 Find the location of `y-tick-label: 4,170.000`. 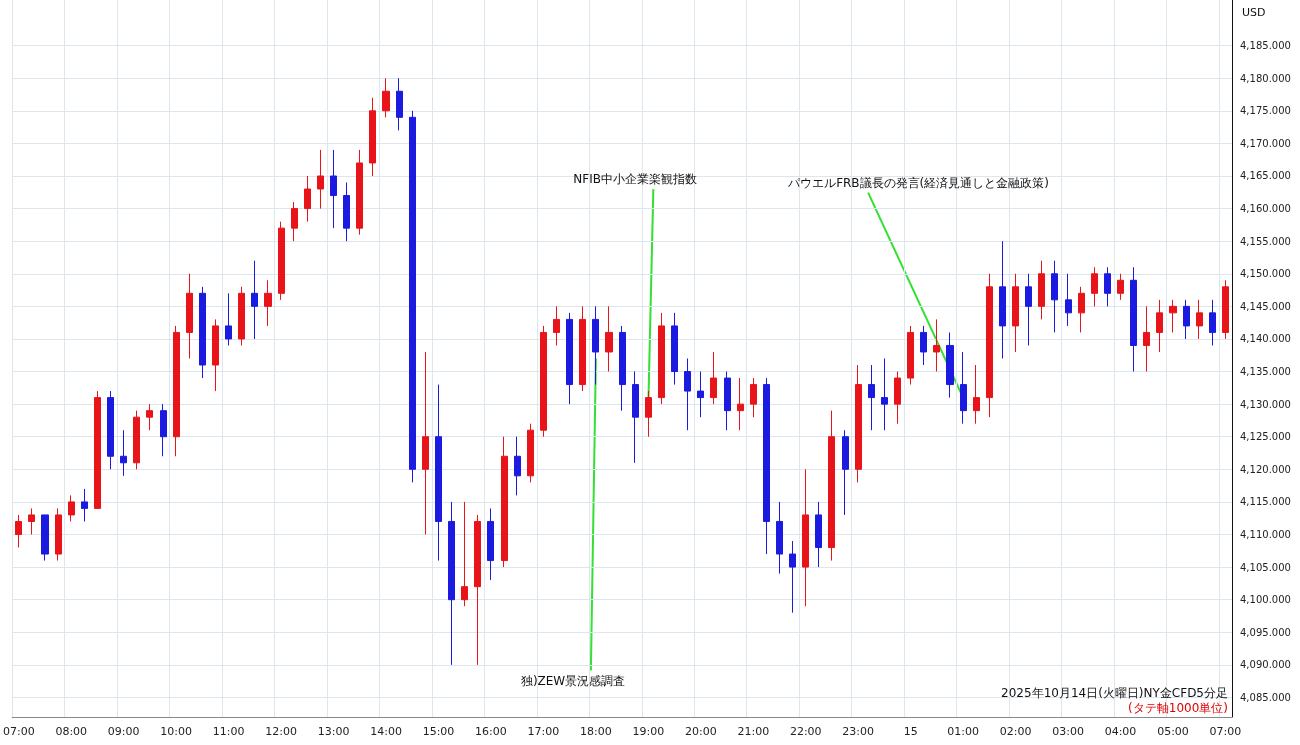

y-tick-label: 4,170.000 is located at coordinates (1265, 143).